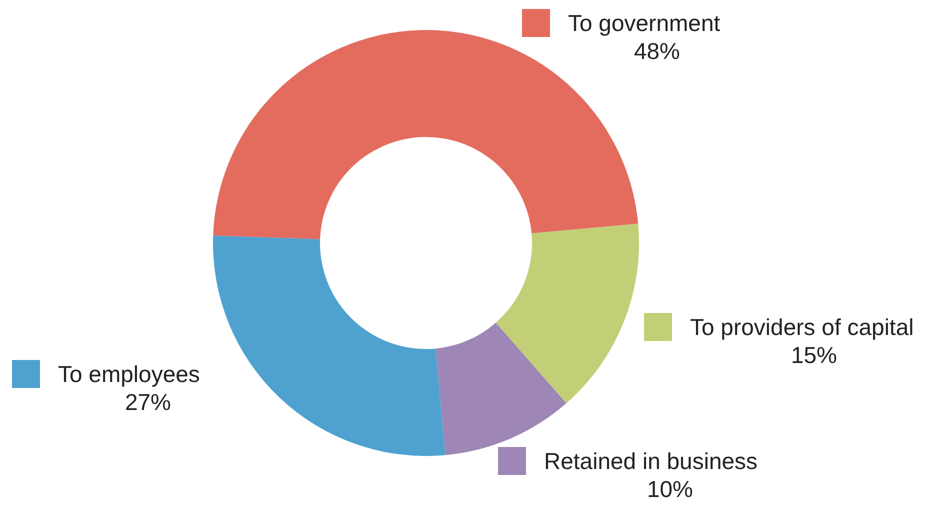  I want to click on legend-label: Retained in business, so click(651, 461).